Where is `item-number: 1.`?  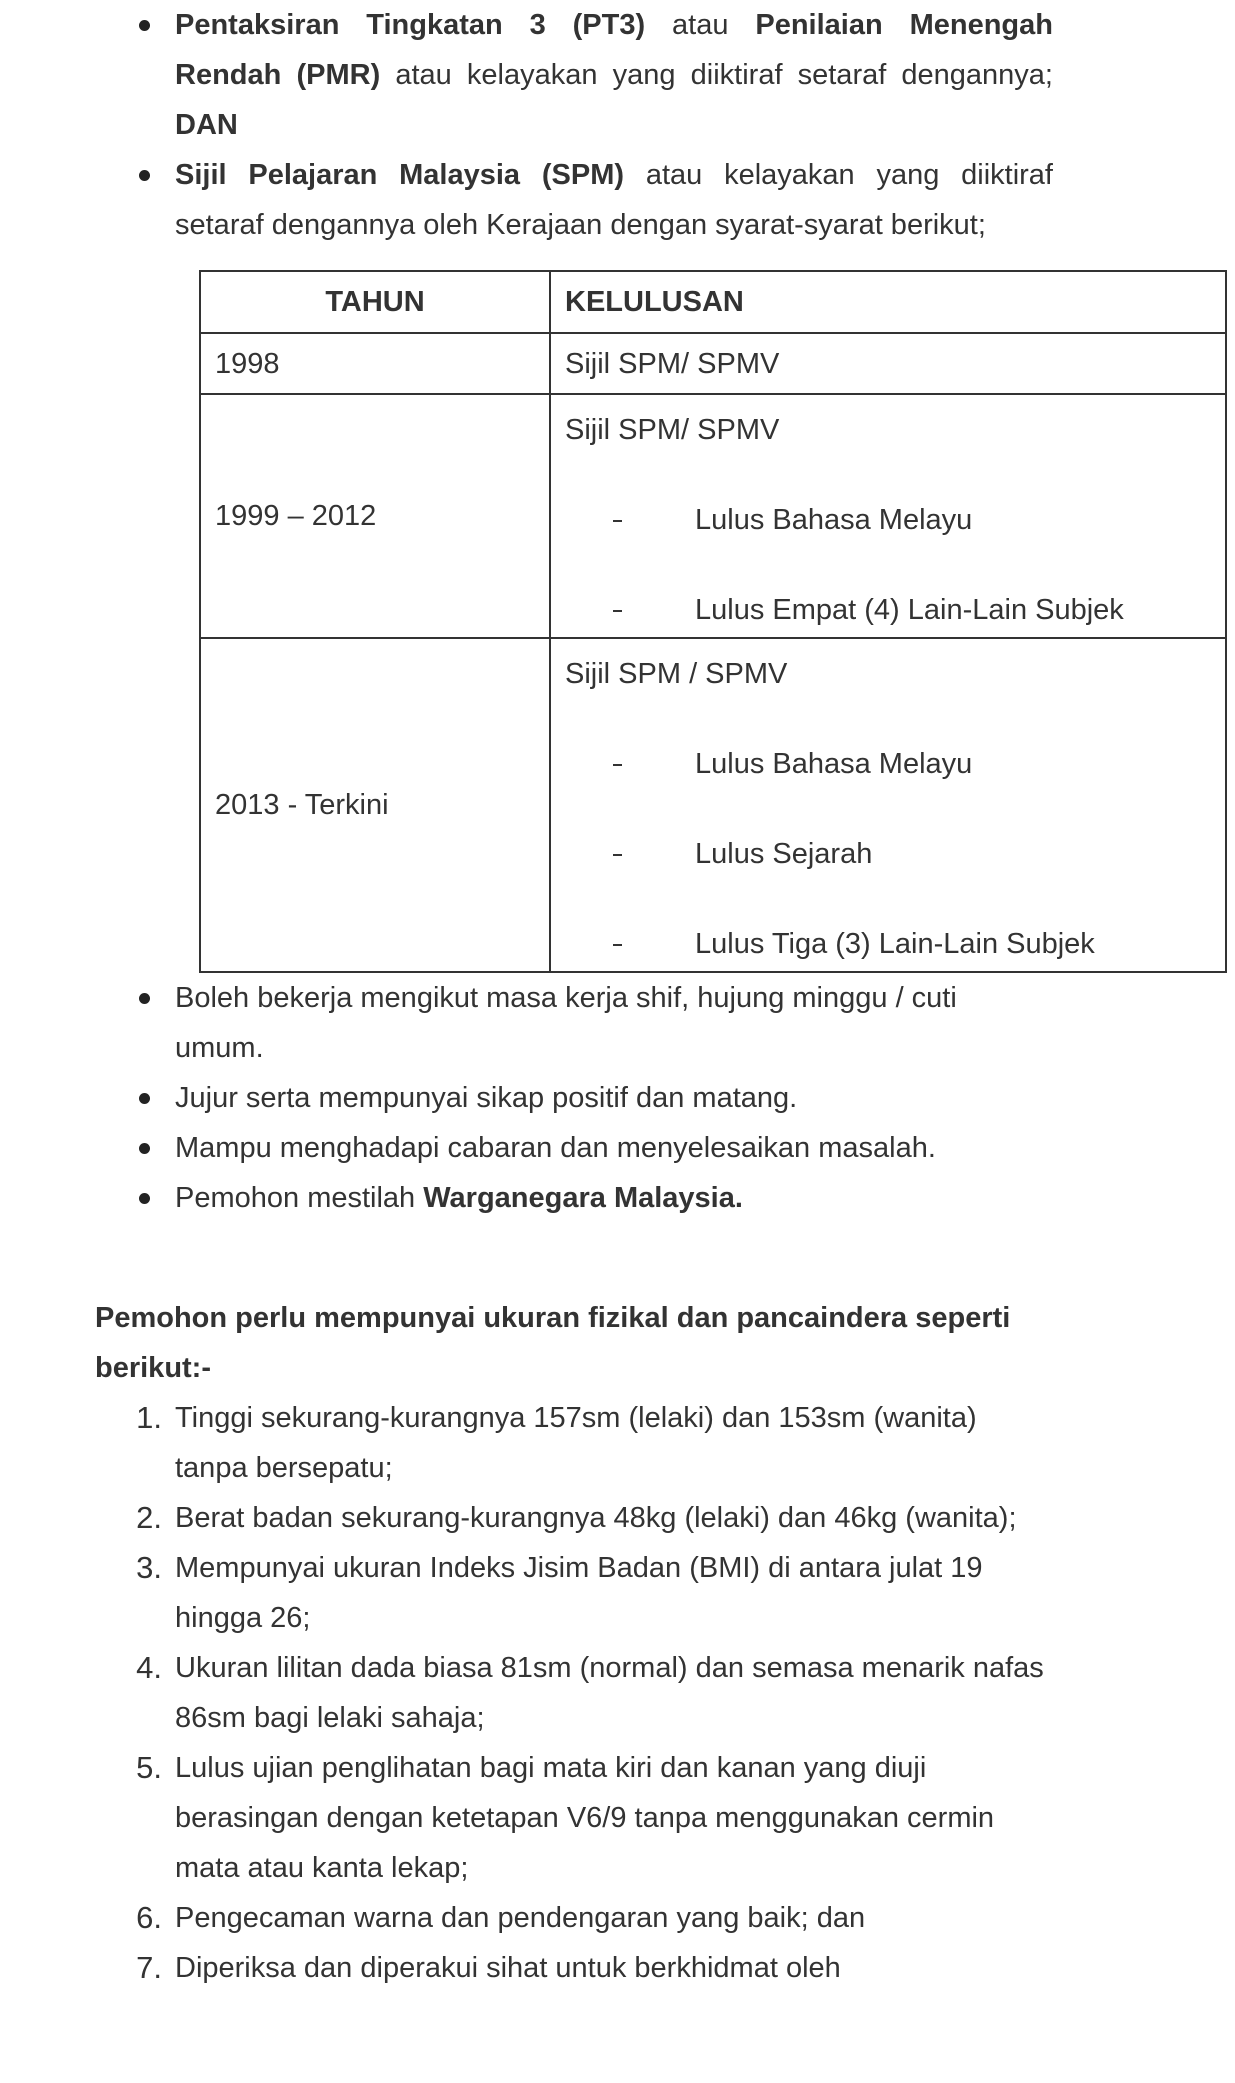
item-number: 1. is located at coordinates (149, 1417).